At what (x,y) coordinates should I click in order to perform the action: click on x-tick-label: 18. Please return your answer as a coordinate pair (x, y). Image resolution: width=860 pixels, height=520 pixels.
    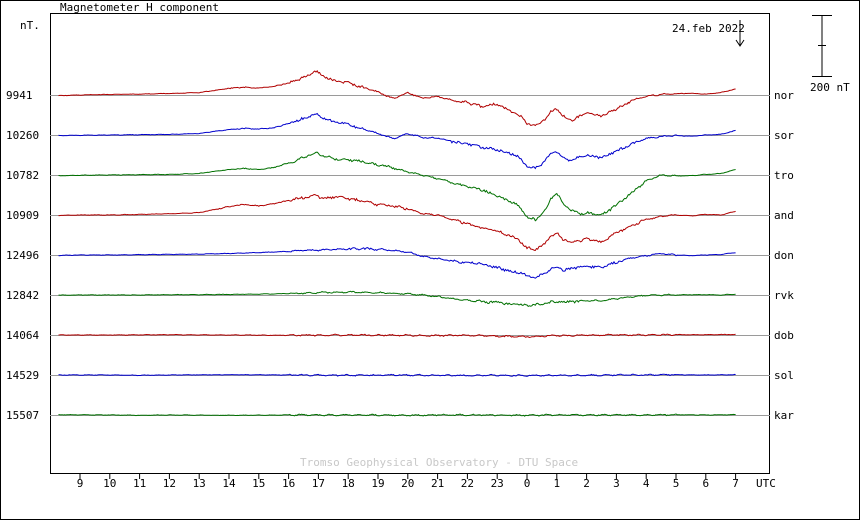
    Looking at the image, I should click on (348, 483).